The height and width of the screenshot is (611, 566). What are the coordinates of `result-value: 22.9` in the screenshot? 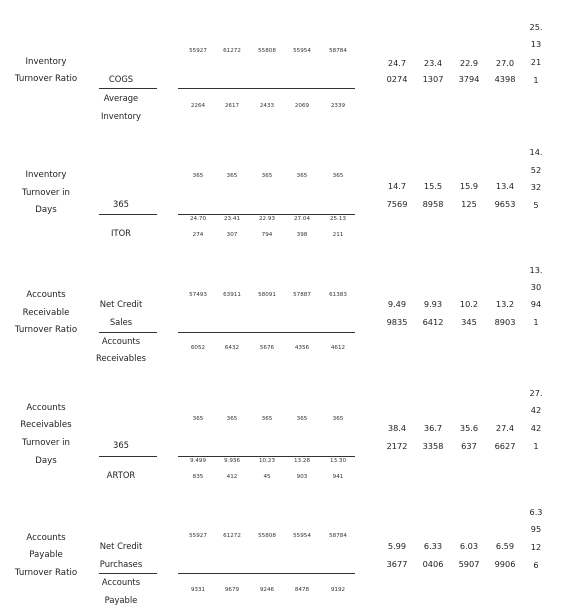 It's located at (469, 63).